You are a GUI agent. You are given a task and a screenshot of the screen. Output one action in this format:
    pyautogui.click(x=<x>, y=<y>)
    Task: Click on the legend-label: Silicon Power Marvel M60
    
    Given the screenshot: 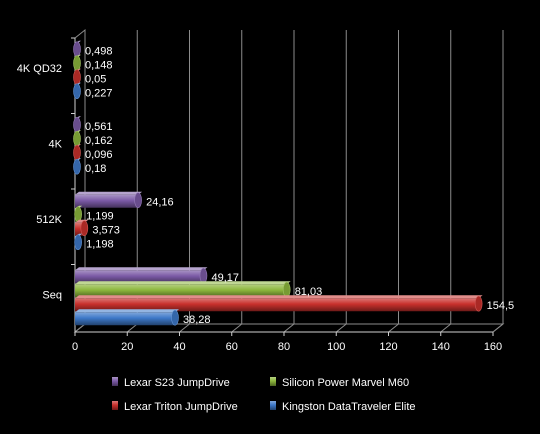 What is the action you would take?
    pyautogui.click(x=345, y=383)
    